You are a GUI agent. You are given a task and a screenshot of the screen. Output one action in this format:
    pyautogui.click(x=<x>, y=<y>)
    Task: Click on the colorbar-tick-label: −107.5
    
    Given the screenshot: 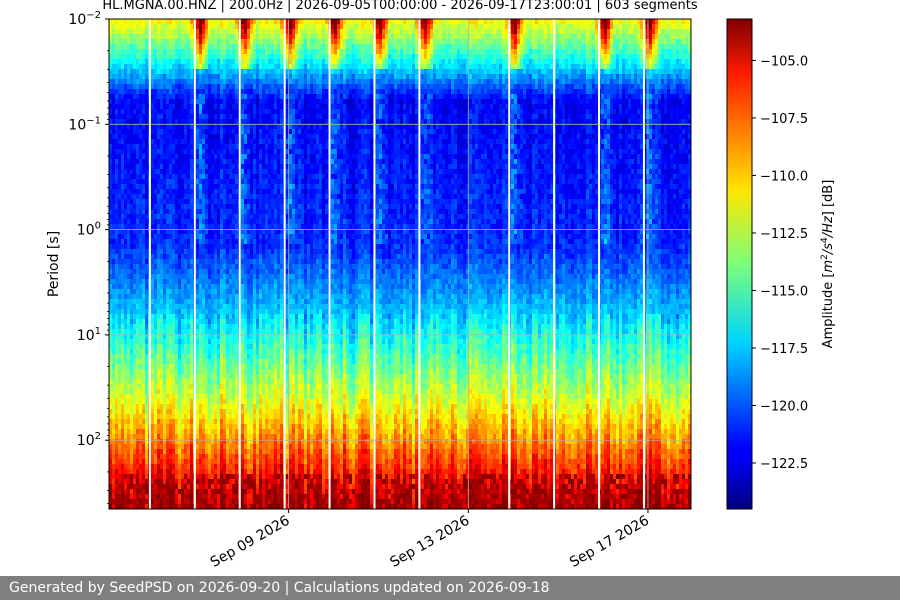 What is the action you would take?
    pyautogui.click(x=784, y=119)
    